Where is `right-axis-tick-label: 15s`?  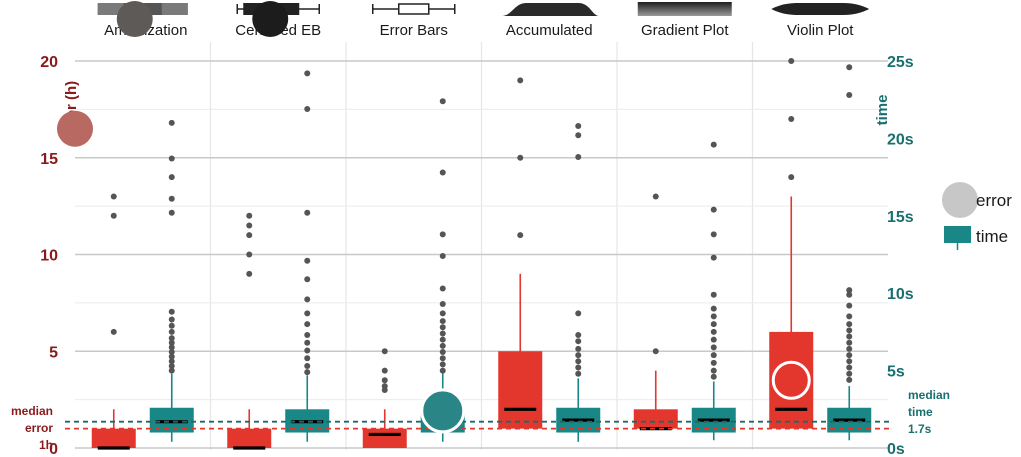 right-axis-tick-label: 15s is located at coordinates (900, 217).